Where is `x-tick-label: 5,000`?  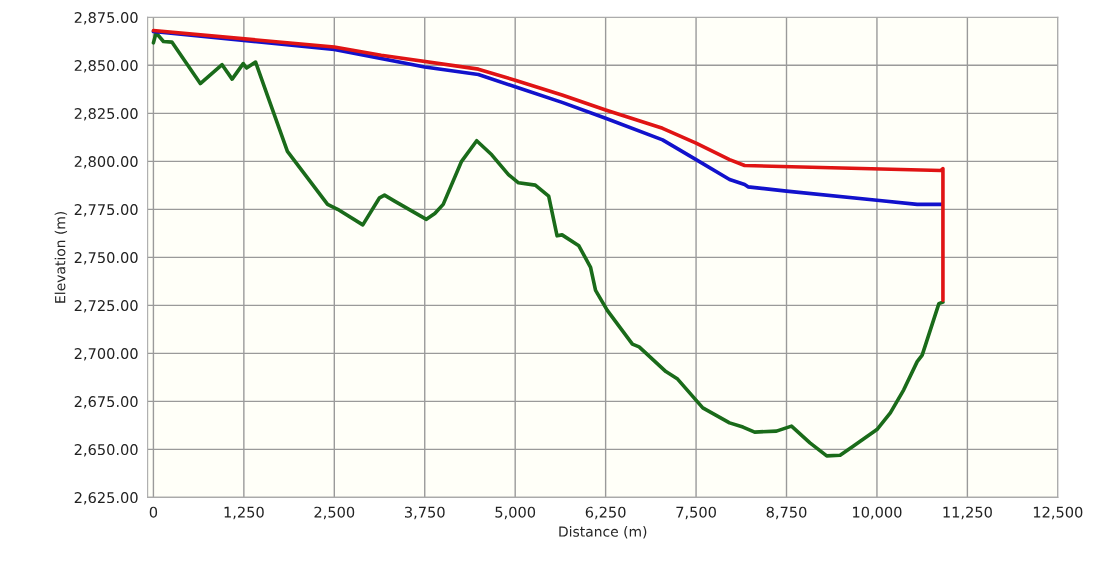 x-tick-label: 5,000 is located at coordinates (515, 513).